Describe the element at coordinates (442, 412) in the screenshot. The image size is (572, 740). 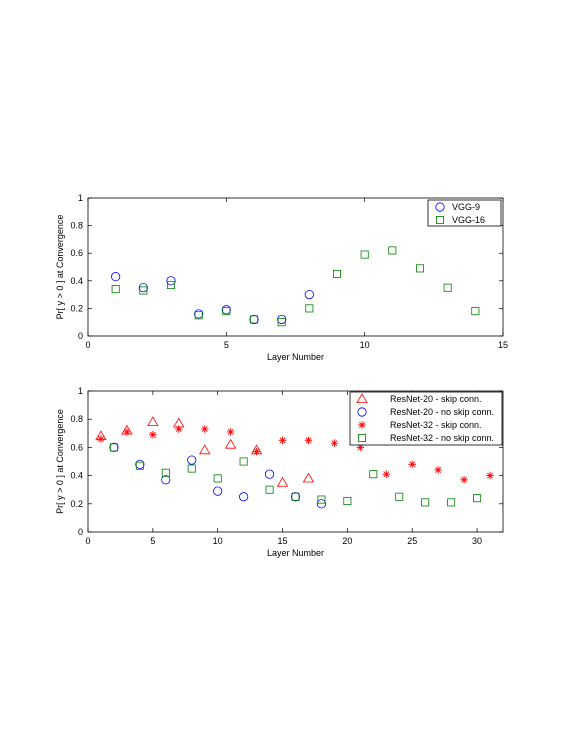
I see `legend-label: ResNet-20 - no skip conn.` at that location.